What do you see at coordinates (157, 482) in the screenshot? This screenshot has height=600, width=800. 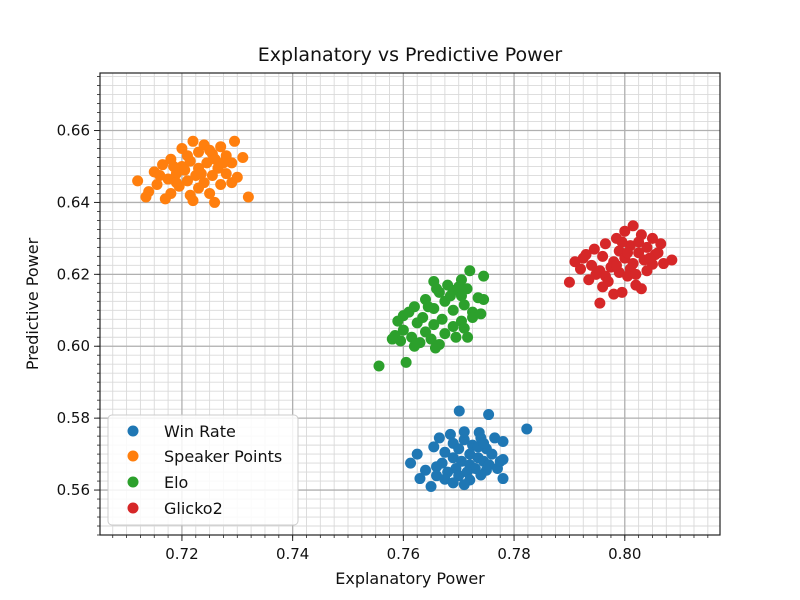 I see `legend-entry-elo: Elo` at bounding box center [157, 482].